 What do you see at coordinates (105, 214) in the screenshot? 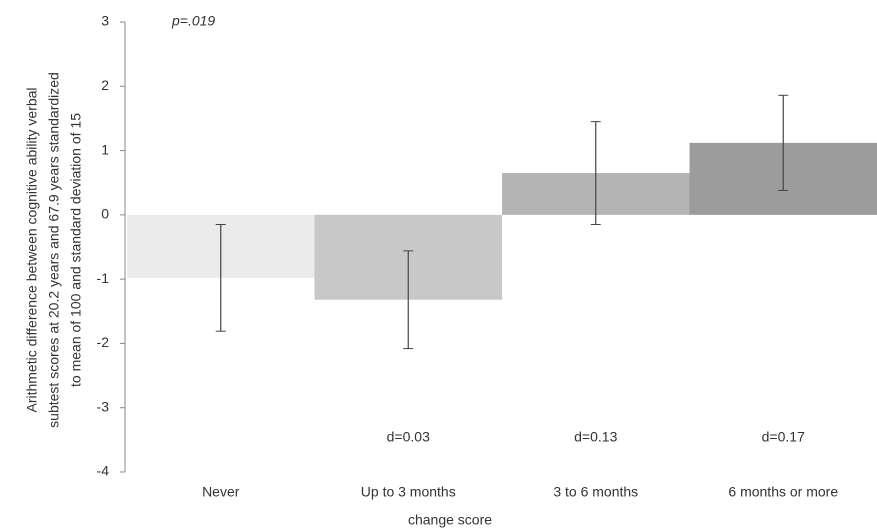
I see `y-tick-label: 0` at bounding box center [105, 214].